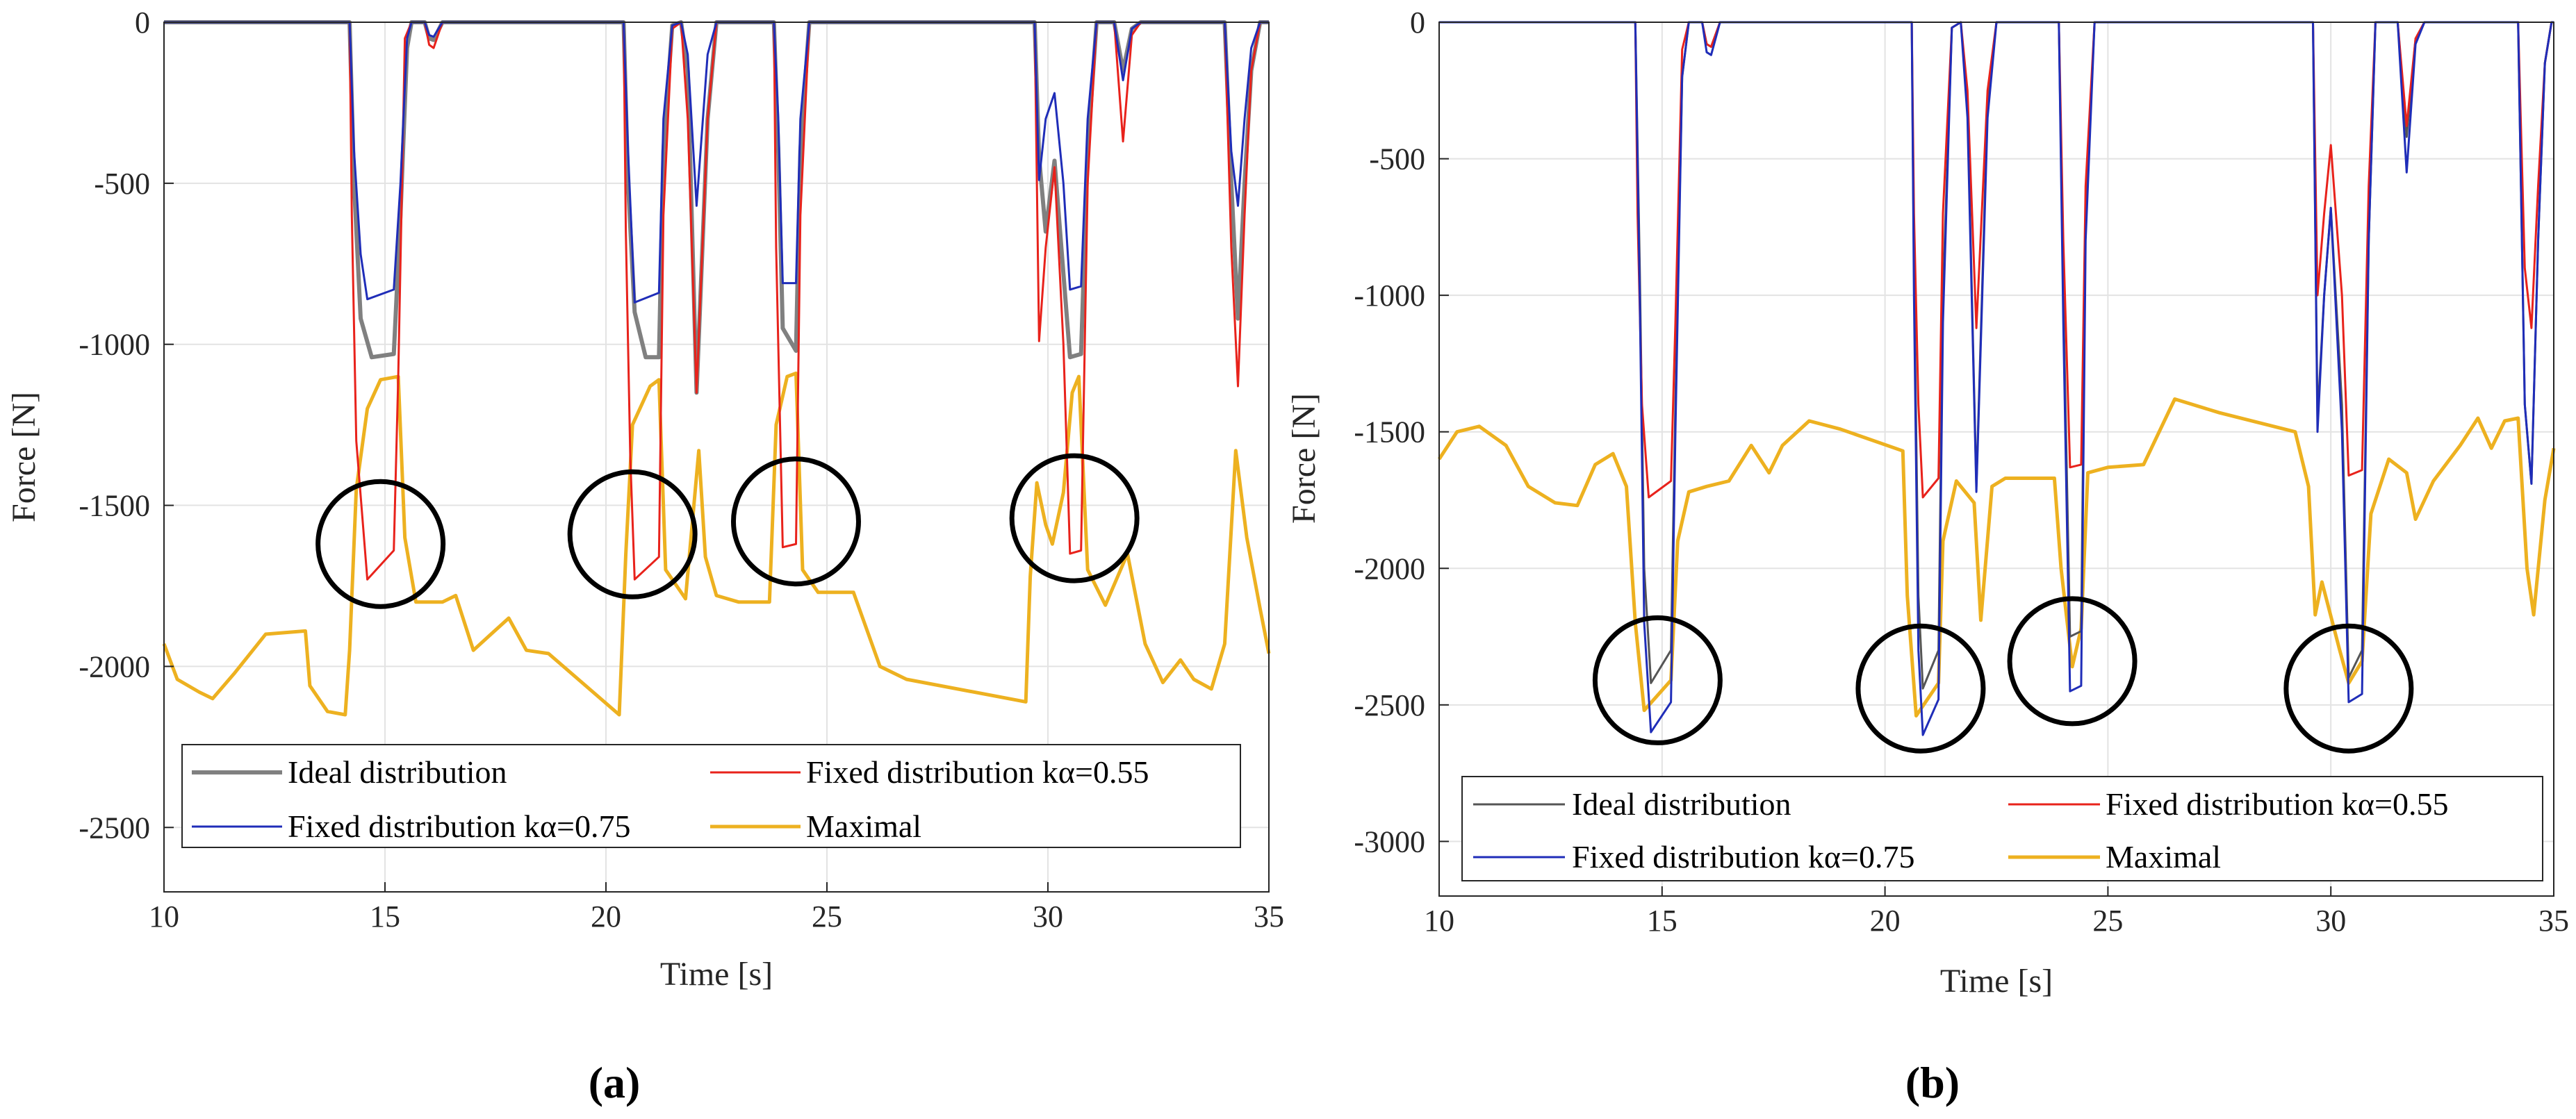  Describe the element at coordinates (717, 974) in the screenshot. I see `x-axis-label-a: Time [s]` at that location.